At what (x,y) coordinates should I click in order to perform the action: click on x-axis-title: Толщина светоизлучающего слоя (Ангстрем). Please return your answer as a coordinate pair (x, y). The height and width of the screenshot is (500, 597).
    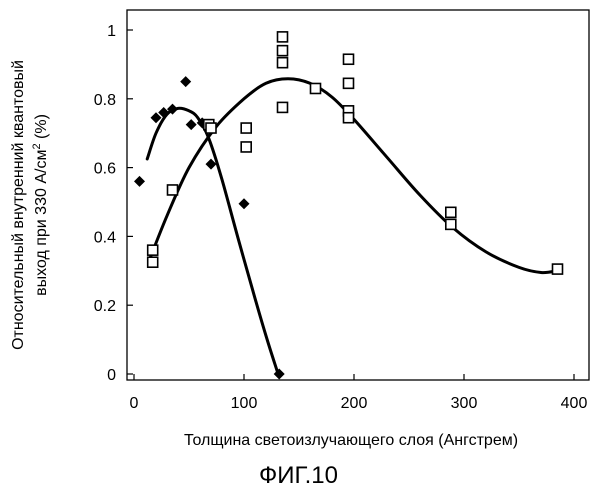
    Looking at the image, I should click on (351, 440).